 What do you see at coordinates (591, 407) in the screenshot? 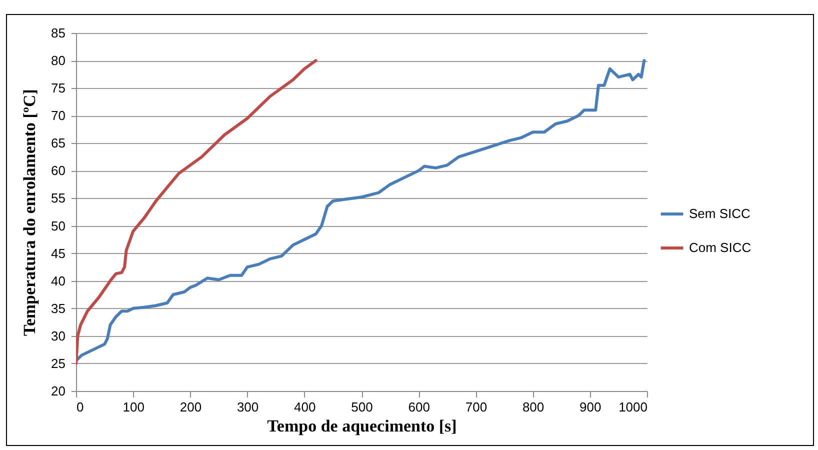
I see `x-tick-label: 900` at bounding box center [591, 407].